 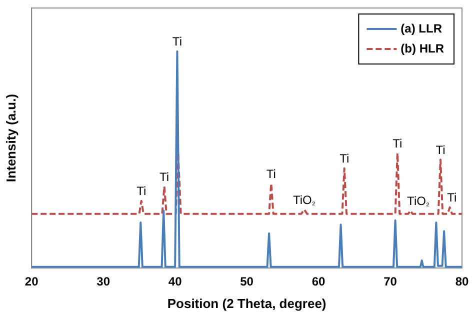 What do you see at coordinates (391, 281) in the screenshot?
I see `x-tick-label: 70` at bounding box center [391, 281].